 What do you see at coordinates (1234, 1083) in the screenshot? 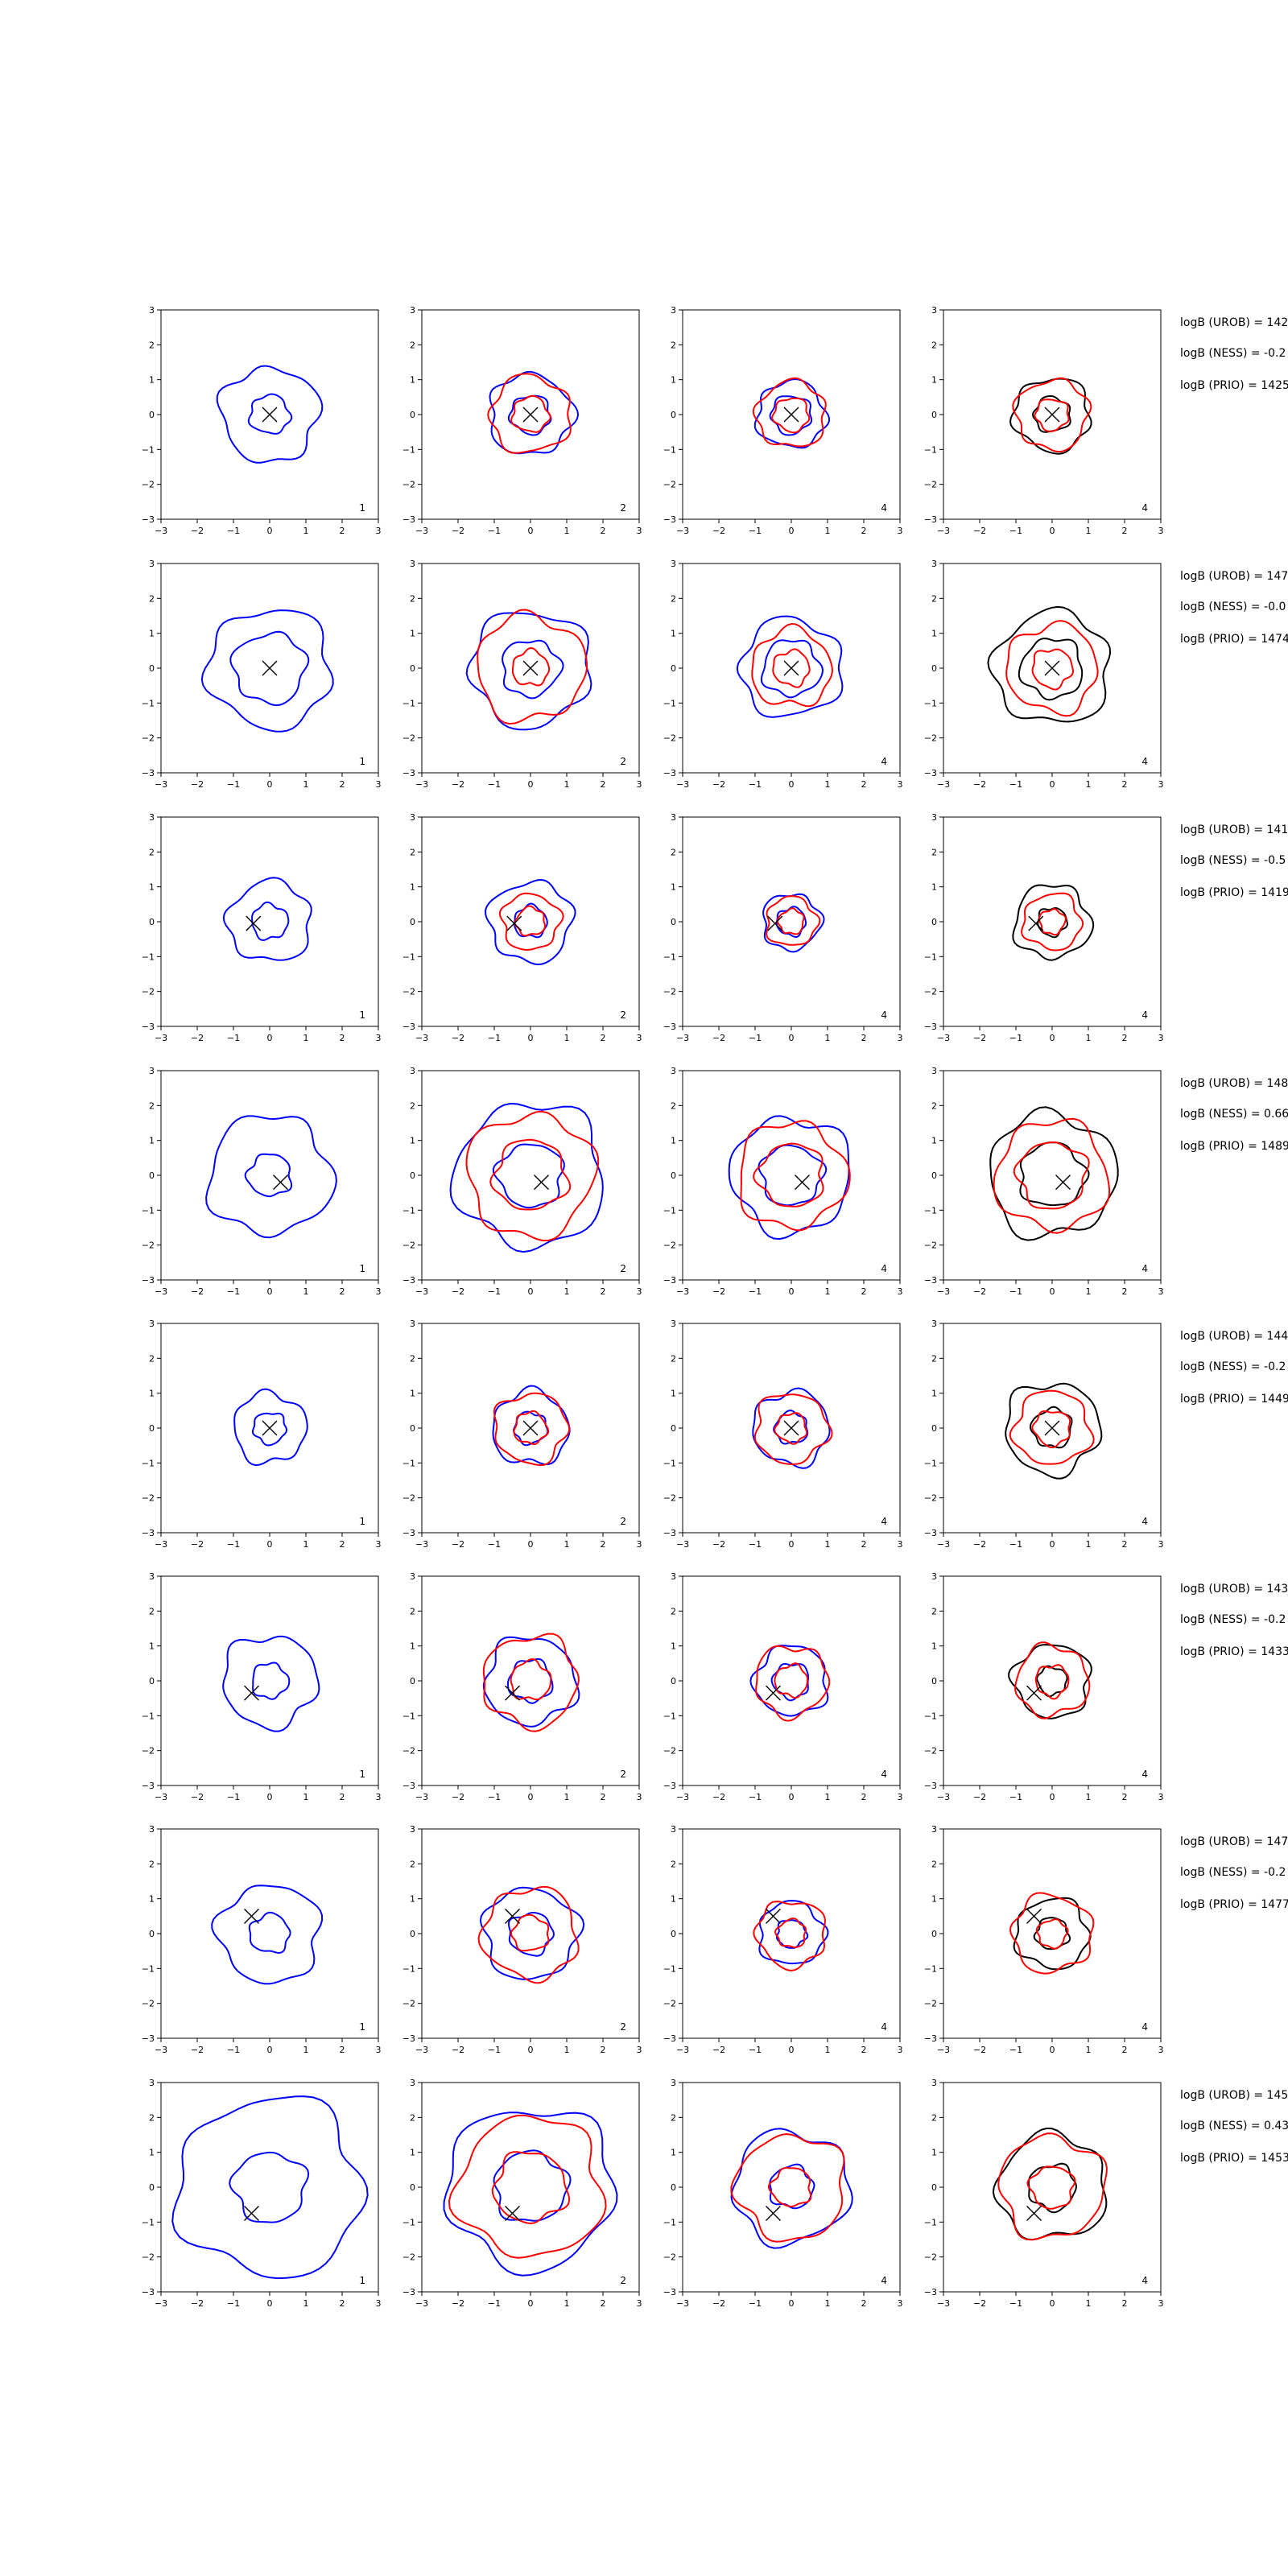
I see `bayes-factor-annotation: logB (UROB) = 148` at bounding box center [1234, 1083].